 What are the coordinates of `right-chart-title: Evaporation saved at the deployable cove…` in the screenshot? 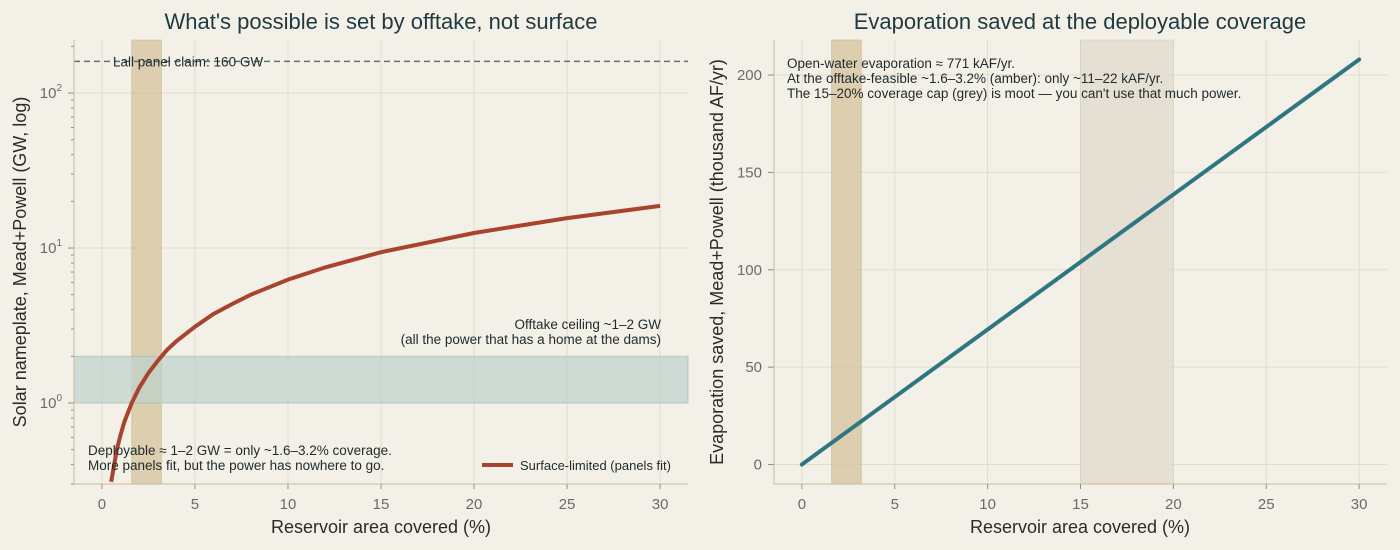 It's located at (1080, 21).